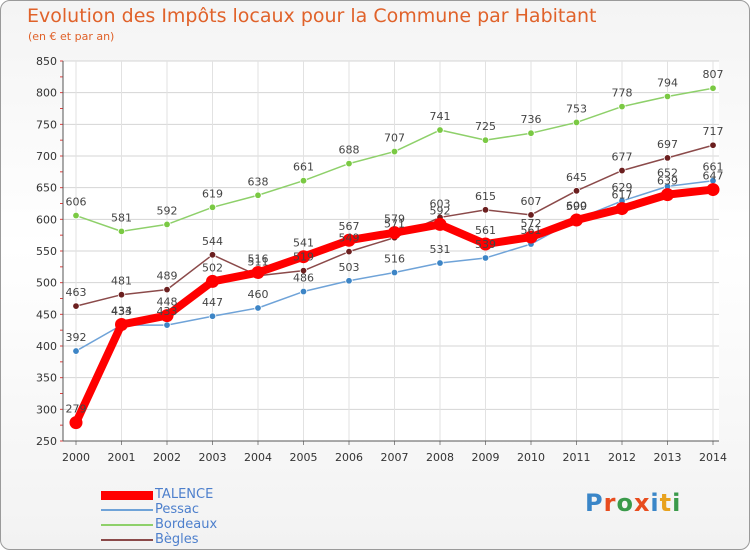 Image resolution: width=750 pixels, height=550 pixels. I want to click on y-tick-label: 350, so click(46, 378).